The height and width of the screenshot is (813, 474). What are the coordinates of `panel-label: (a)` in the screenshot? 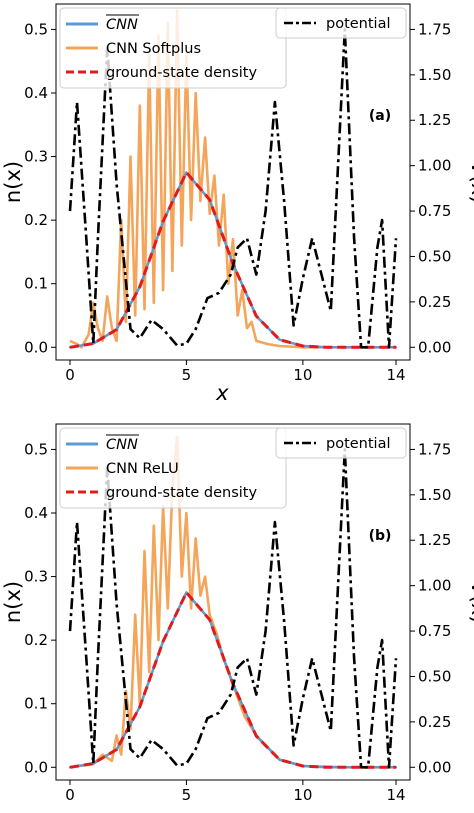 It's located at (380, 116).